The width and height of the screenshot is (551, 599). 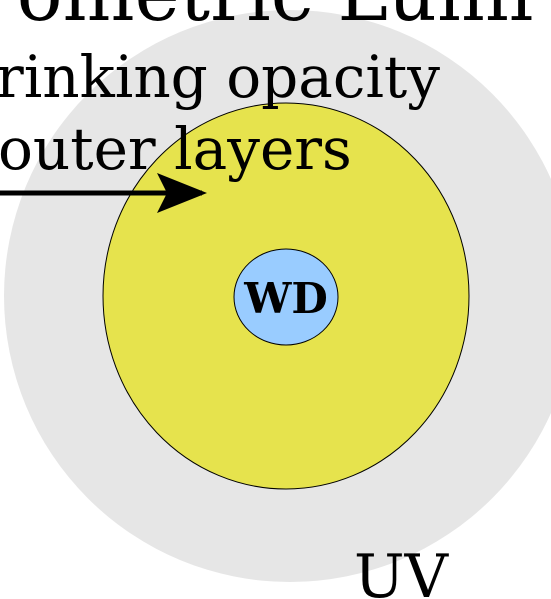 What do you see at coordinates (176, 149) in the screenshot?
I see `layers-label: outer layers` at bounding box center [176, 149].